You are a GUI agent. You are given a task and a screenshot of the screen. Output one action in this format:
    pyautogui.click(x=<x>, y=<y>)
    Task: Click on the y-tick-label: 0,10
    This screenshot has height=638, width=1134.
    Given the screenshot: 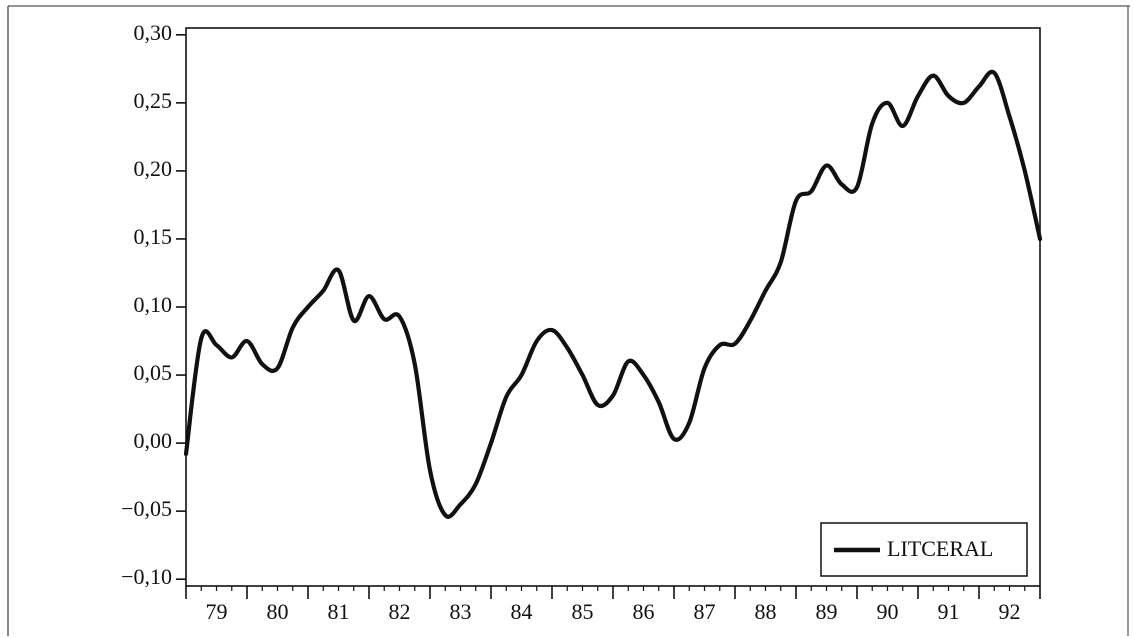 What is the action you would take?
    pyautogui.click(x=153, y=304)
    